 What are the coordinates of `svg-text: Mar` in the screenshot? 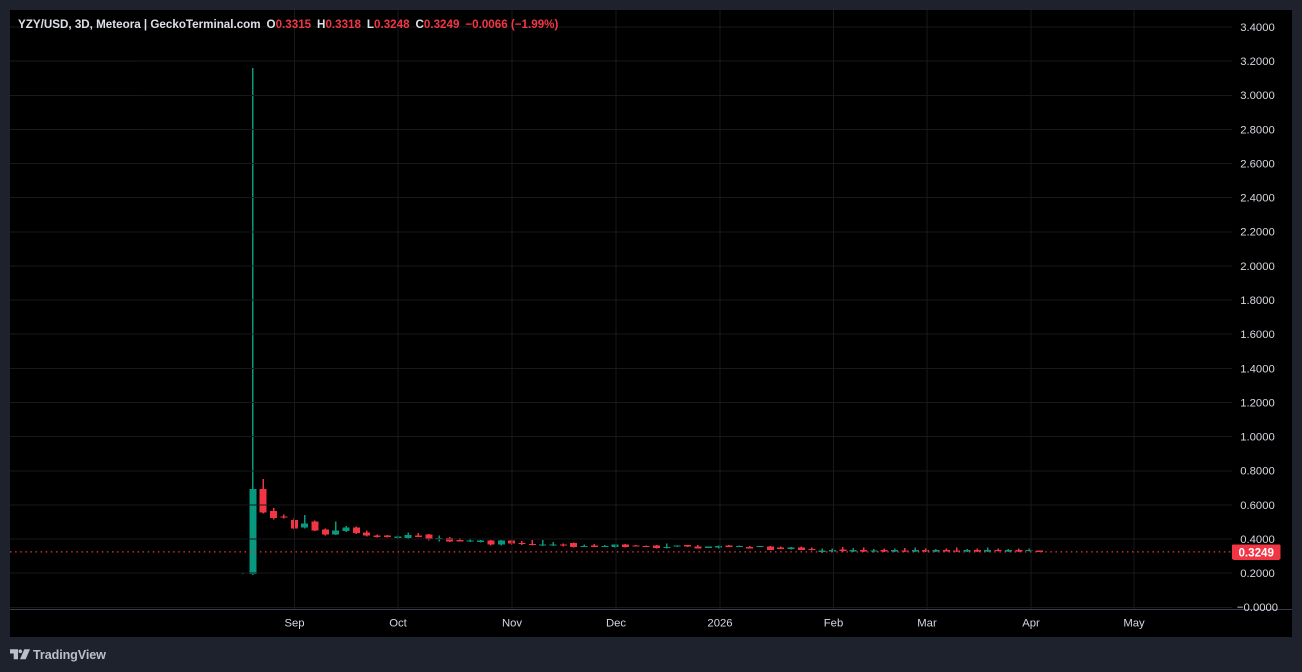 It's located at (927, 624).